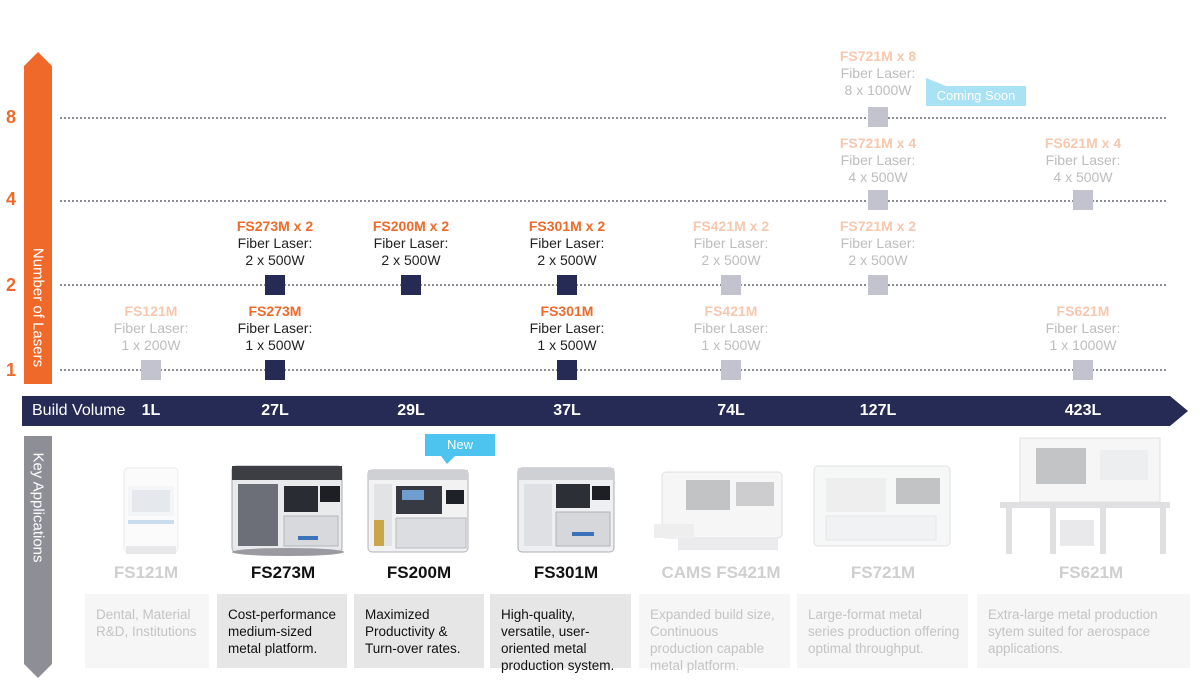  What do you see at coordinates (878, 410) in the screenshot?
I see `volume-127l: 127L` at bounding box center [878, 410].